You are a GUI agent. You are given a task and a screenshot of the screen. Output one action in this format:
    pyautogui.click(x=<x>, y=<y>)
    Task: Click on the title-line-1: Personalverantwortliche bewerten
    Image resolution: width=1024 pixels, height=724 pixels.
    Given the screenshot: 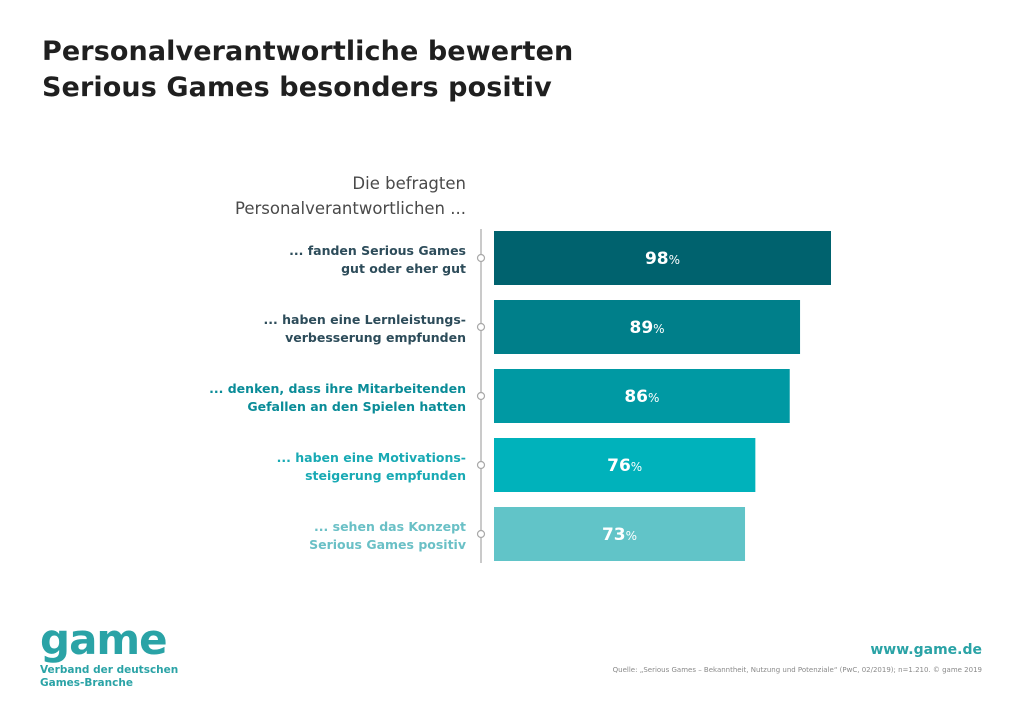 What is the action you would take?
    pyautogui.click(x=308, y=51)
    